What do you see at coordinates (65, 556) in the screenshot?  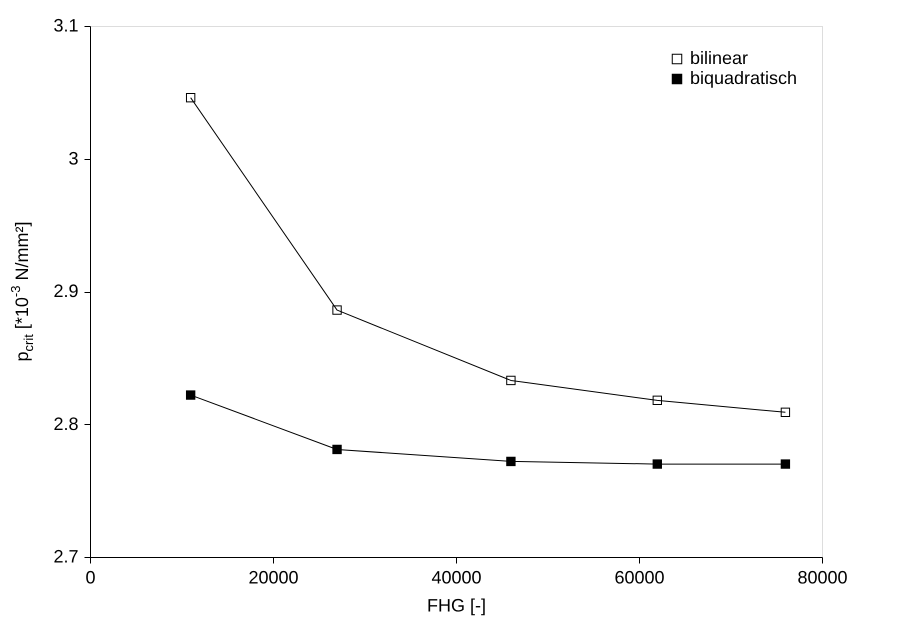 I see `y-tick-label: 2.7` at bounding box center [65, 556].